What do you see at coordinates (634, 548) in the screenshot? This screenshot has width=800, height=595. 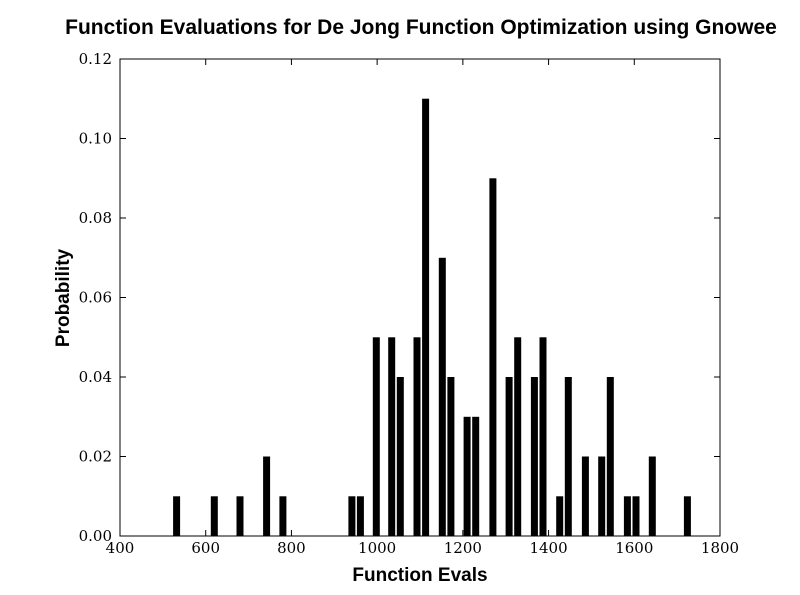 I see `x-tick-label: 1600` at bounding box center [634, 548].